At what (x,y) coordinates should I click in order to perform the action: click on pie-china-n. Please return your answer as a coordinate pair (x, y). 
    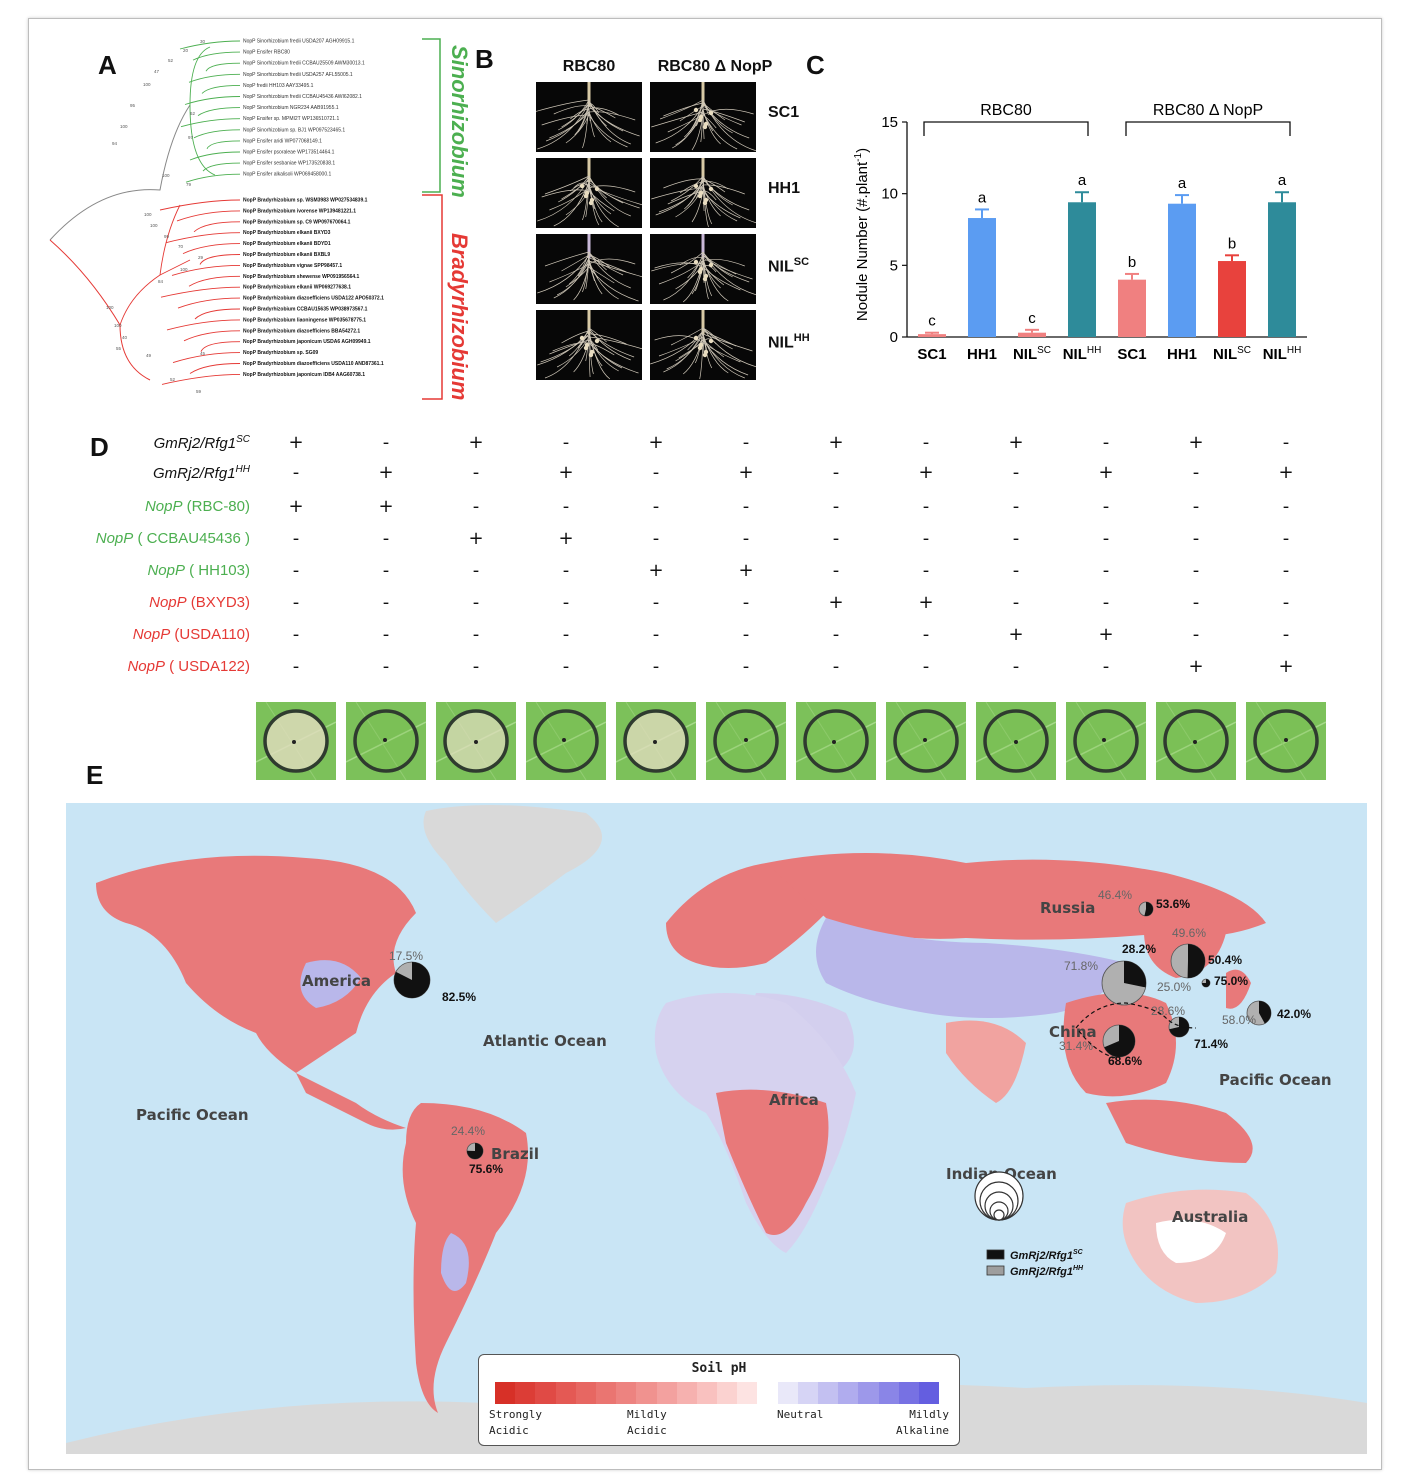
    Looking at the image, I should click on (1124, 983).